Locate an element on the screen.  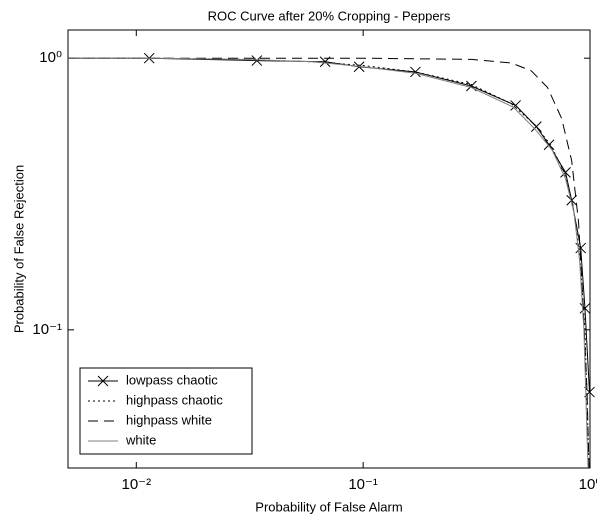
legend-label: lowpass chaotic is located at coordinates (172, 379).